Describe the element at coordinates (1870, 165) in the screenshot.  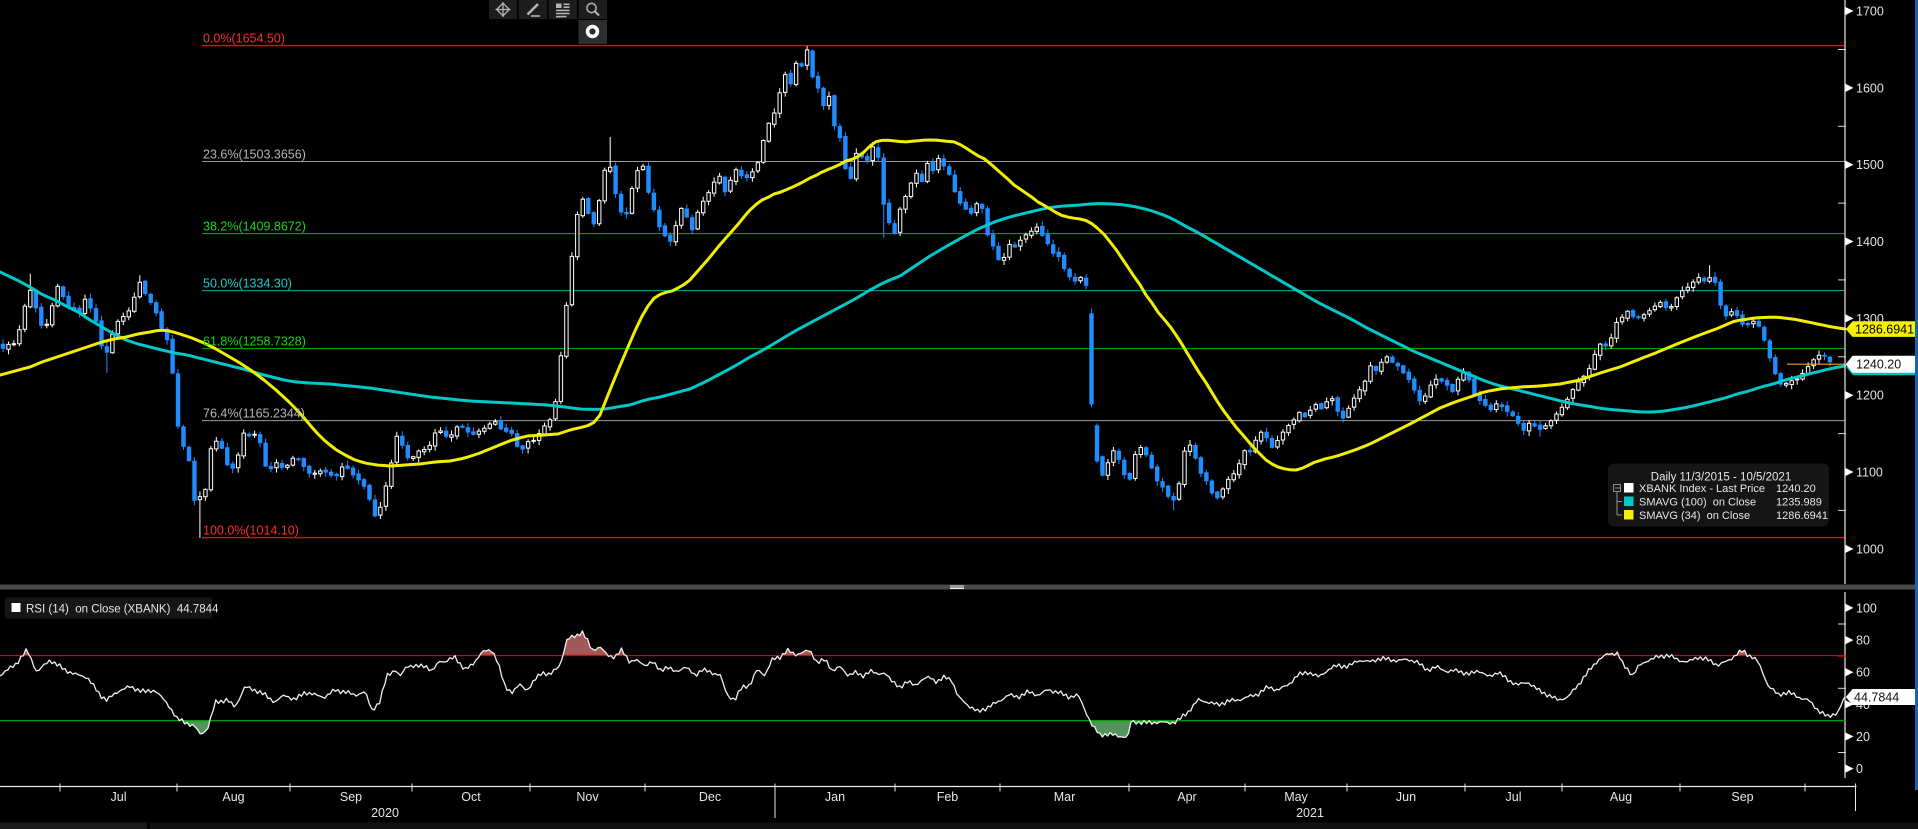
I see `svg-text: 1500` at that location.